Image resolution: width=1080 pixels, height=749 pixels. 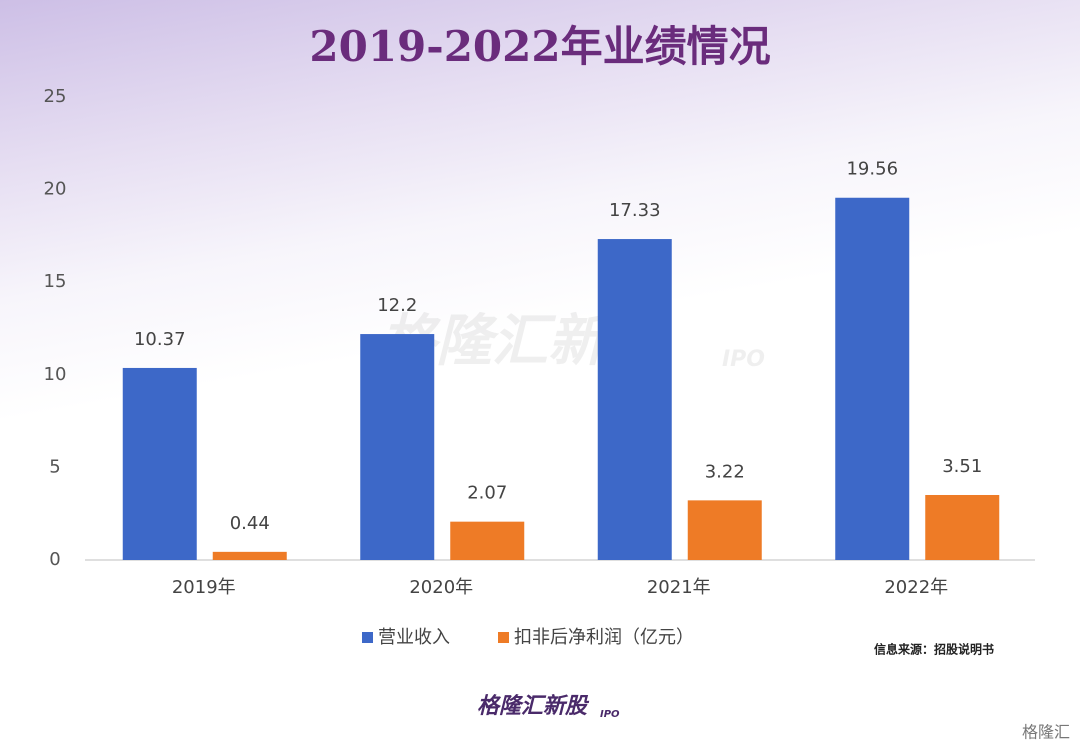 What do you see at coordinates (743, 359) in the screenshot?
I see `watermark-sub: IPO` at bounding box center [743, 359].